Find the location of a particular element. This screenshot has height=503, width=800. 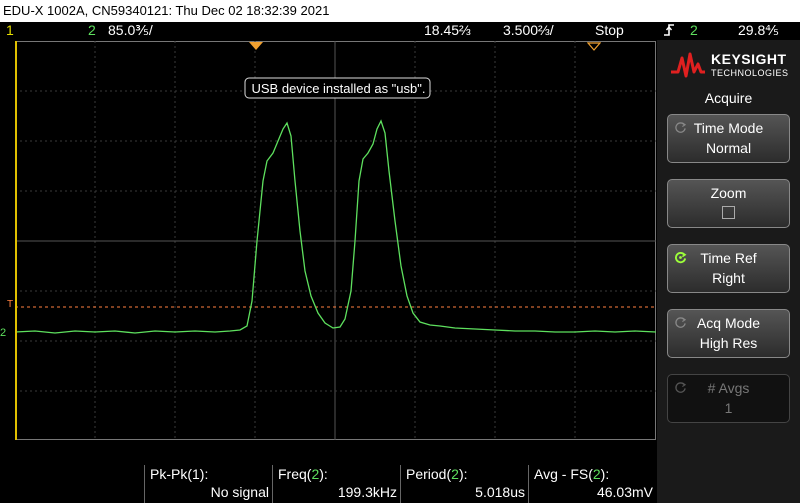

zoom-softkey: Zoom is located at coordinates (728, 203).